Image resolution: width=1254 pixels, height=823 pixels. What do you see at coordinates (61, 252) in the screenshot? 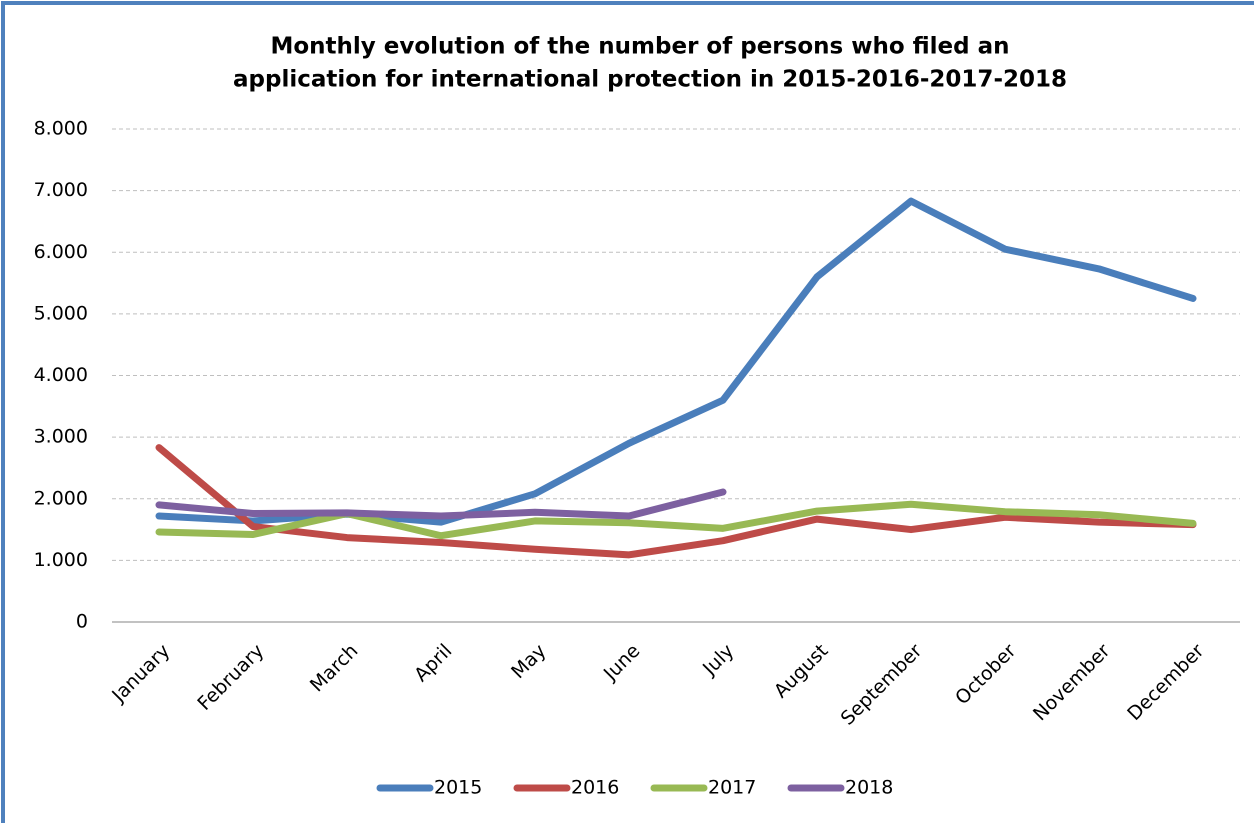
I see `y-tick-label: 6.000` at bounding box center [61, 252].